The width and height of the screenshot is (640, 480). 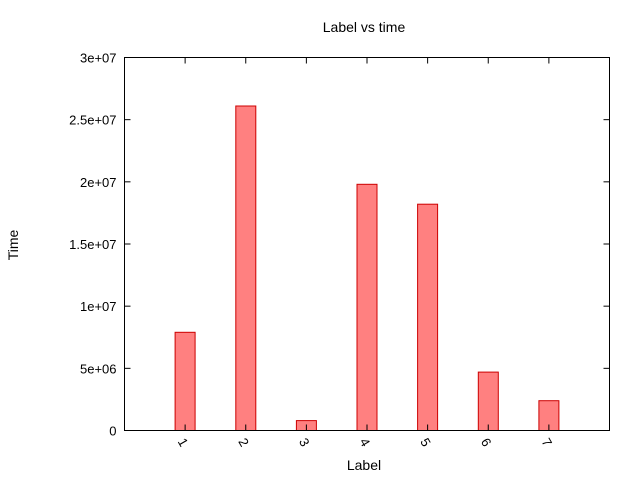 I want to click on y-tick-label: 5e+06, so click(x=98, y=368).